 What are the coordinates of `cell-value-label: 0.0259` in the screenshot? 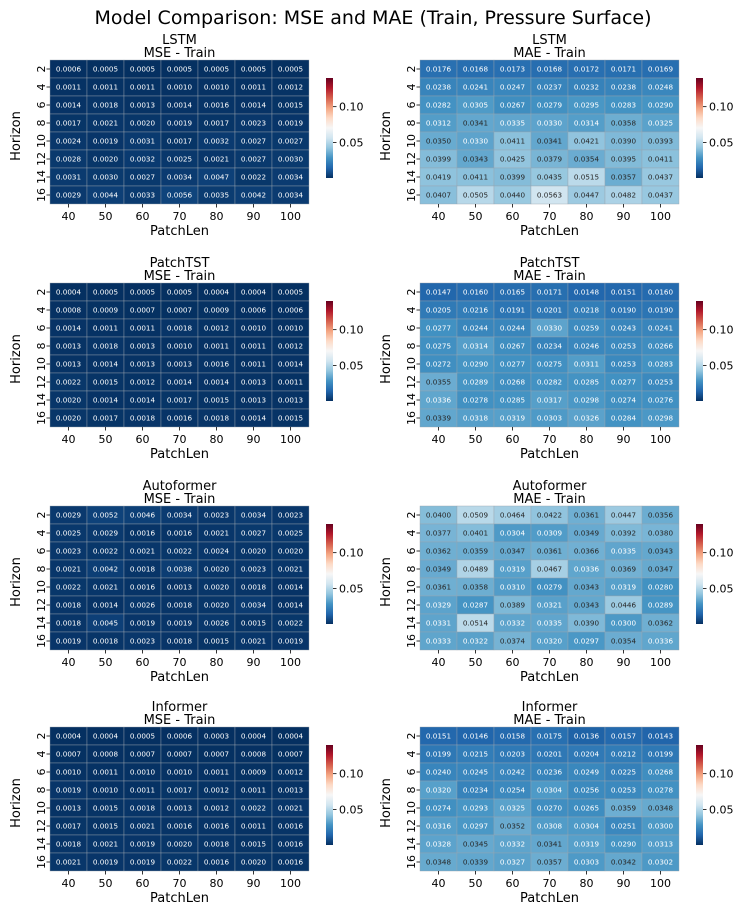 It's located at (587, 328).